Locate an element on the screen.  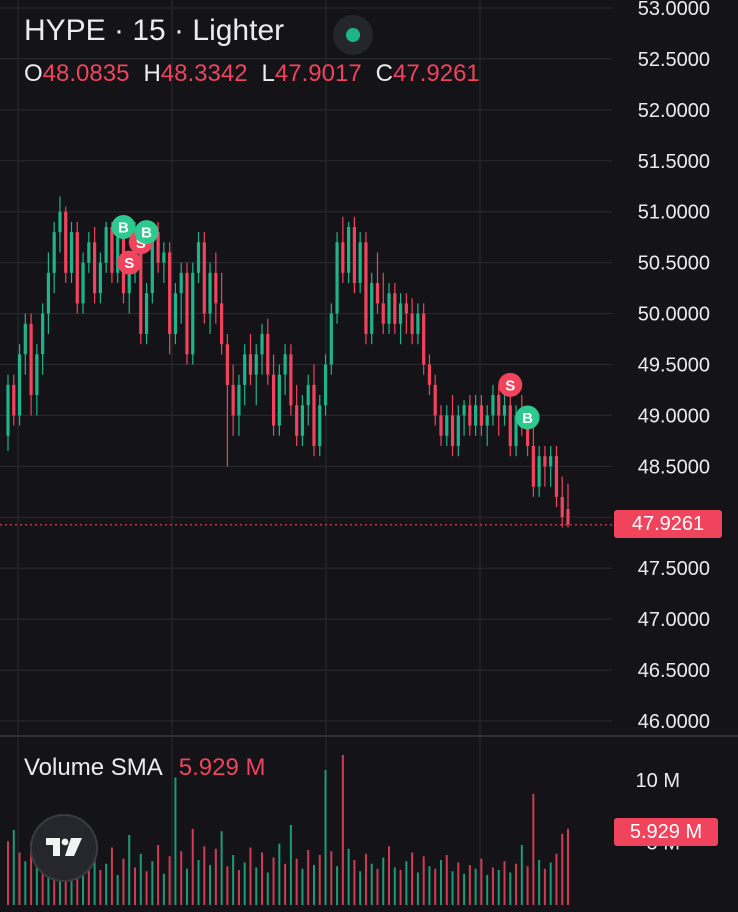
ohlc-legend: O48.0835 H48.3342 L47.9017 C47.9261 is located at coordinates (252, 74).